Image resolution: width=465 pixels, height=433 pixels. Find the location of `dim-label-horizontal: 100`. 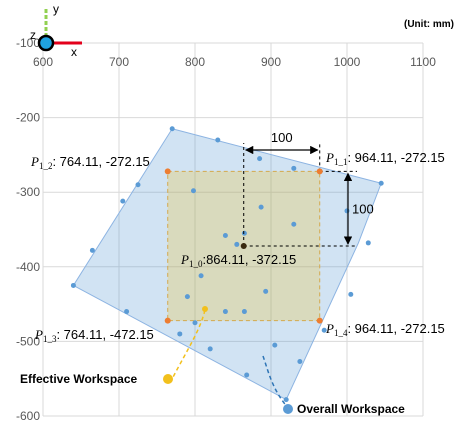

dim-label-horizontal: 100 is located at coordinates (282, 137).